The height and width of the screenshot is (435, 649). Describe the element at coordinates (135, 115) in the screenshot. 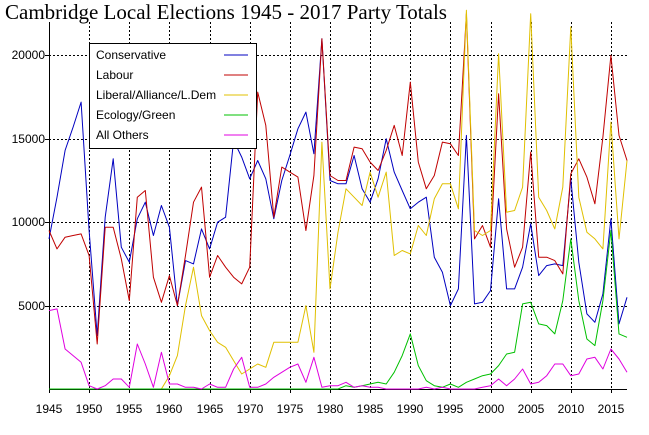

I see `legend-label: Ecology/Green` at that location.